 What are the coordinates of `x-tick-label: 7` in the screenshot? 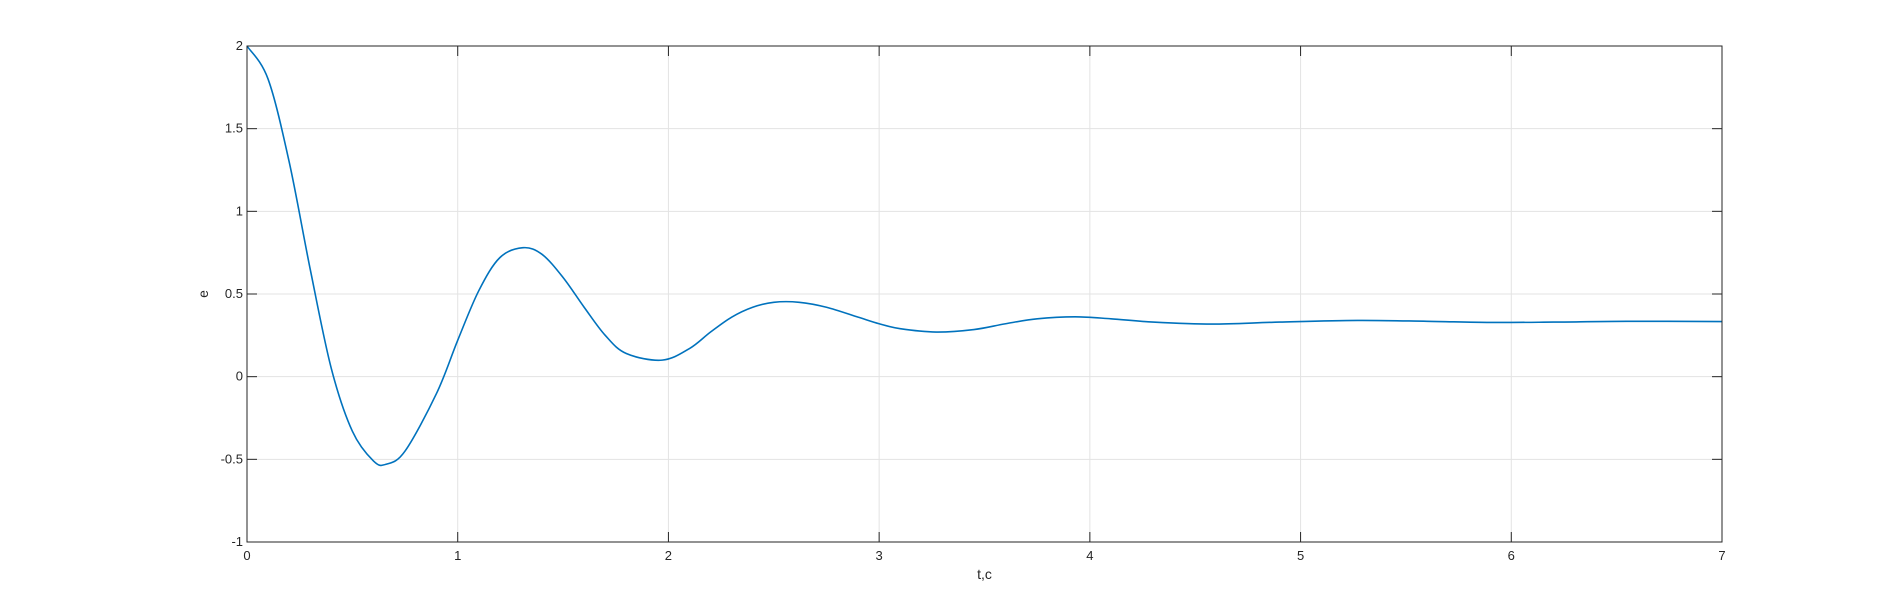 It's located at (1721, 555).